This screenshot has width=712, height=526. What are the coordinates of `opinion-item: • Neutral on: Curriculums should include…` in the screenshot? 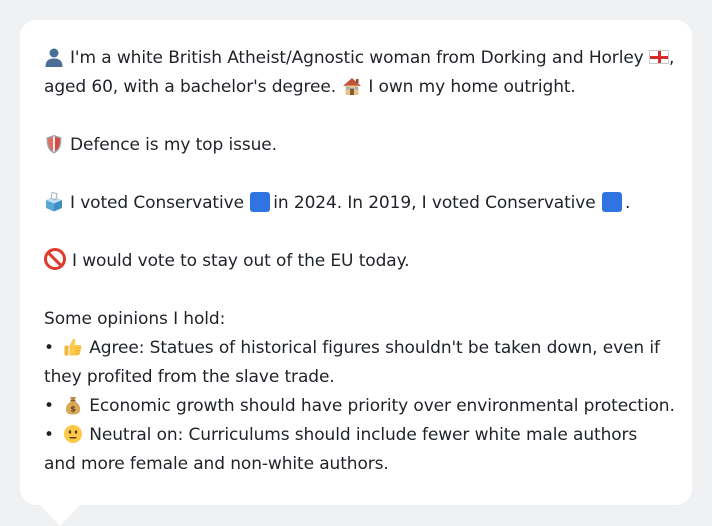 It's located at (356, 450).